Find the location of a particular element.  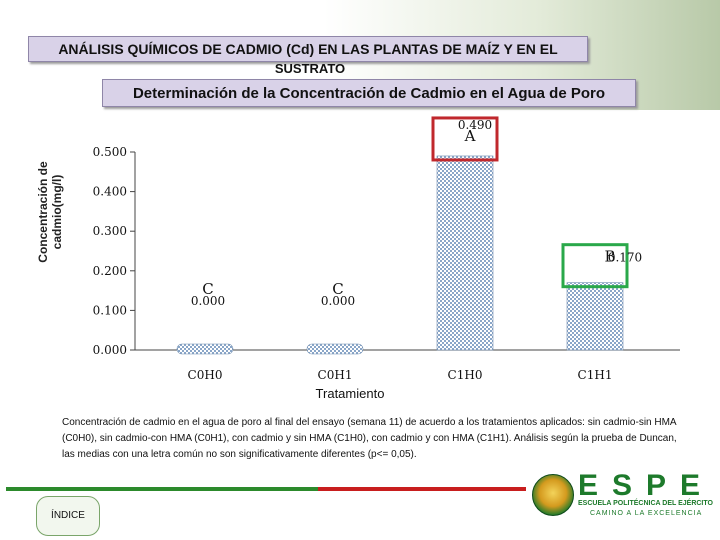

footer-divider is located at coordinates (266, 489).